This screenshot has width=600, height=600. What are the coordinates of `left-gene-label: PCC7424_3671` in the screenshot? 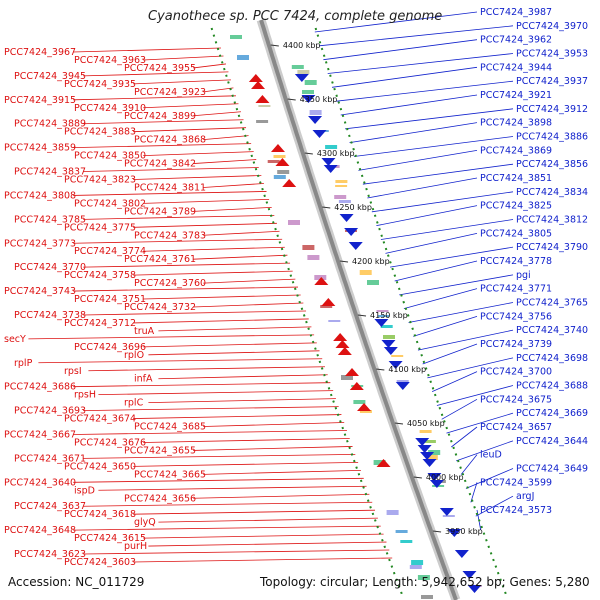 It's located at (50, 458).